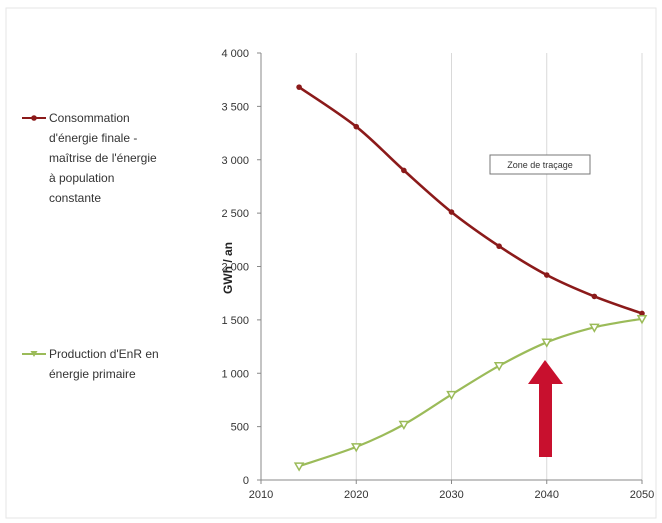 This screenshot has height=523, width=662. What do you see at coordinates (235, 161) in the screenshot?
I see `y-tick-label: 3 000` at bounding box center [235, 161].